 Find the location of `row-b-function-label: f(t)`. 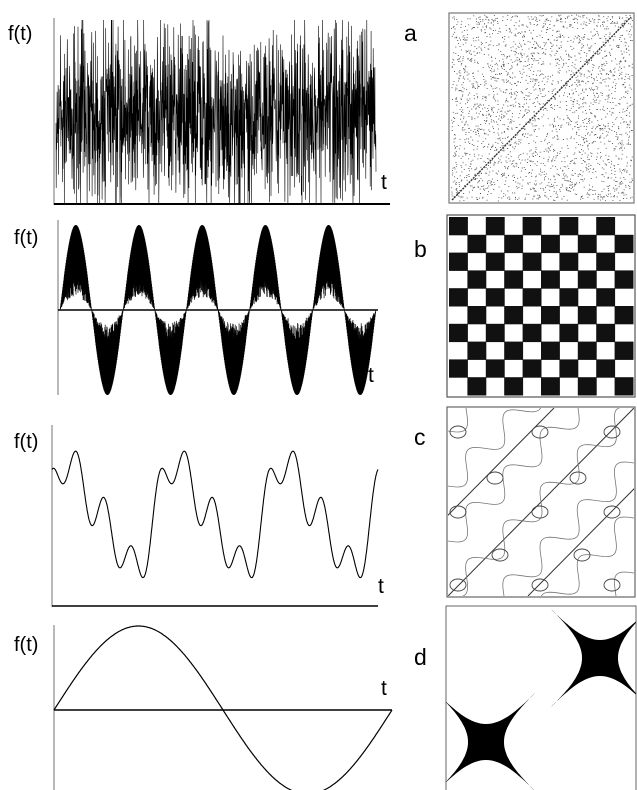

row-b-function-label: f(t) is located at coordinates (26, 238).